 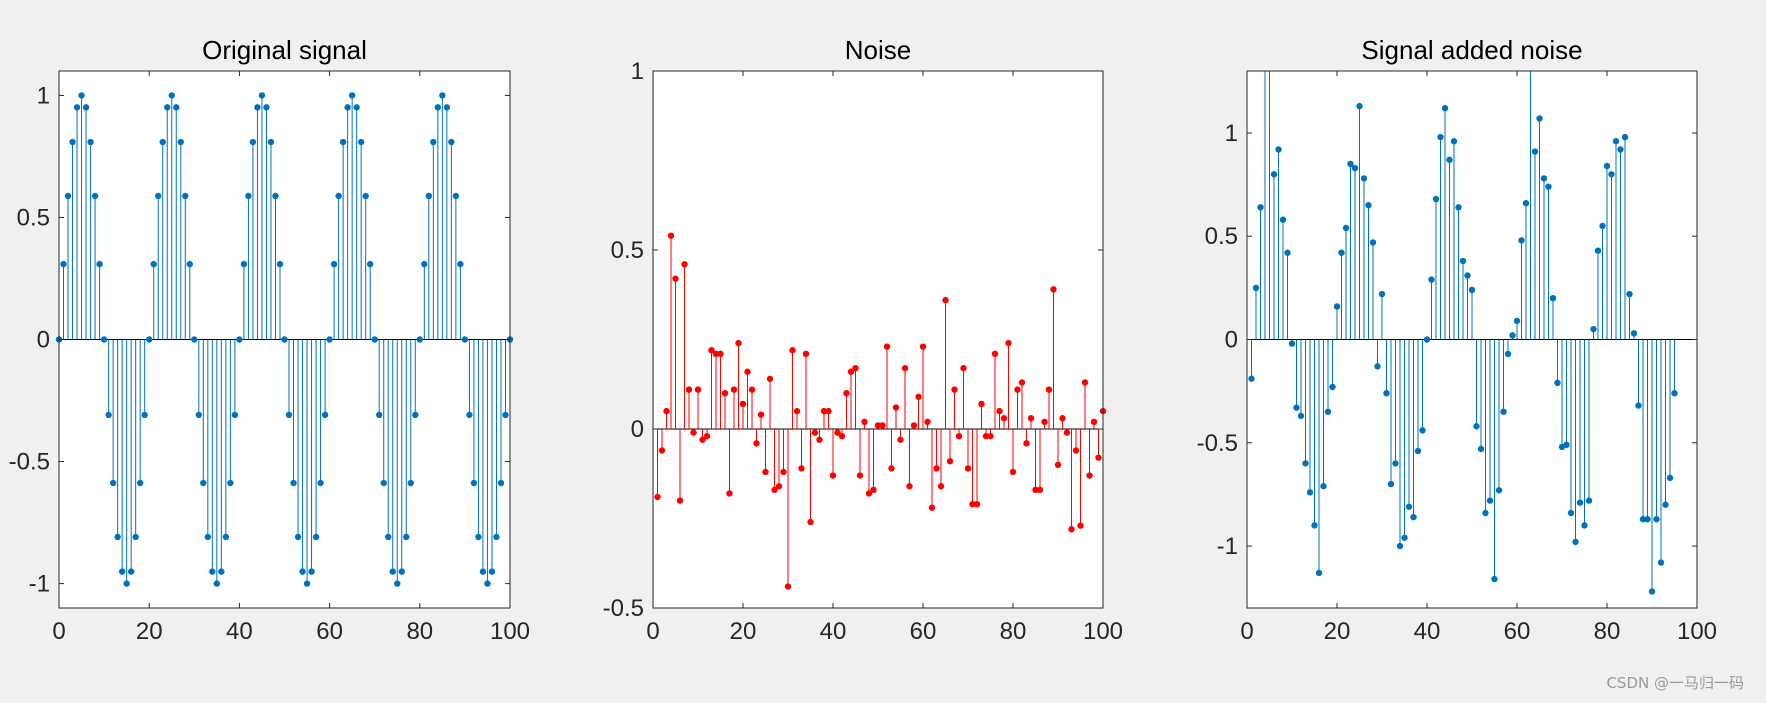 I want to click on x-tick-label: 60, so click(x=923, y=631).